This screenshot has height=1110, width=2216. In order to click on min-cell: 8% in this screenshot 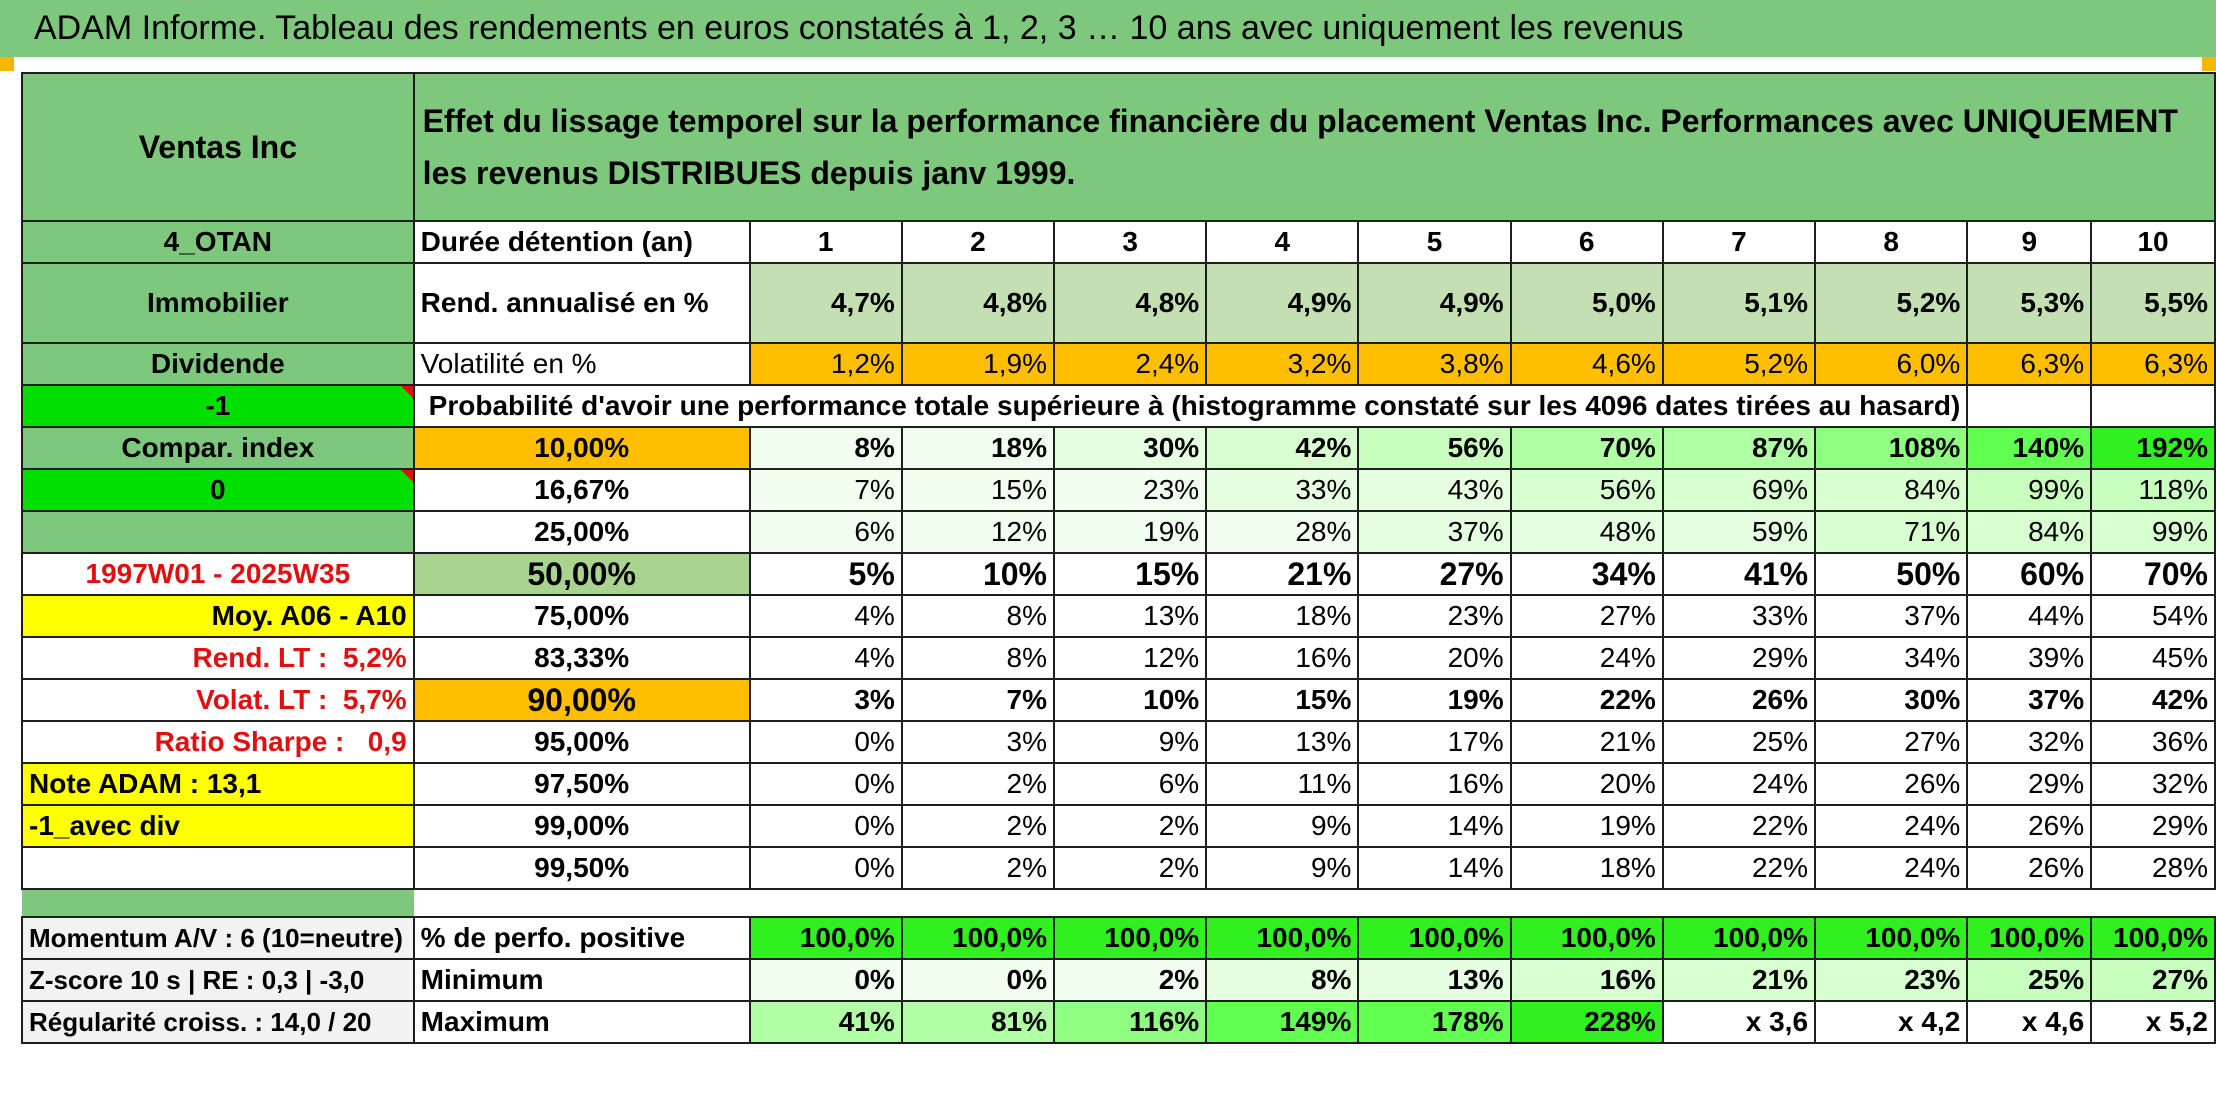, I will do `click(1282, 980)`.